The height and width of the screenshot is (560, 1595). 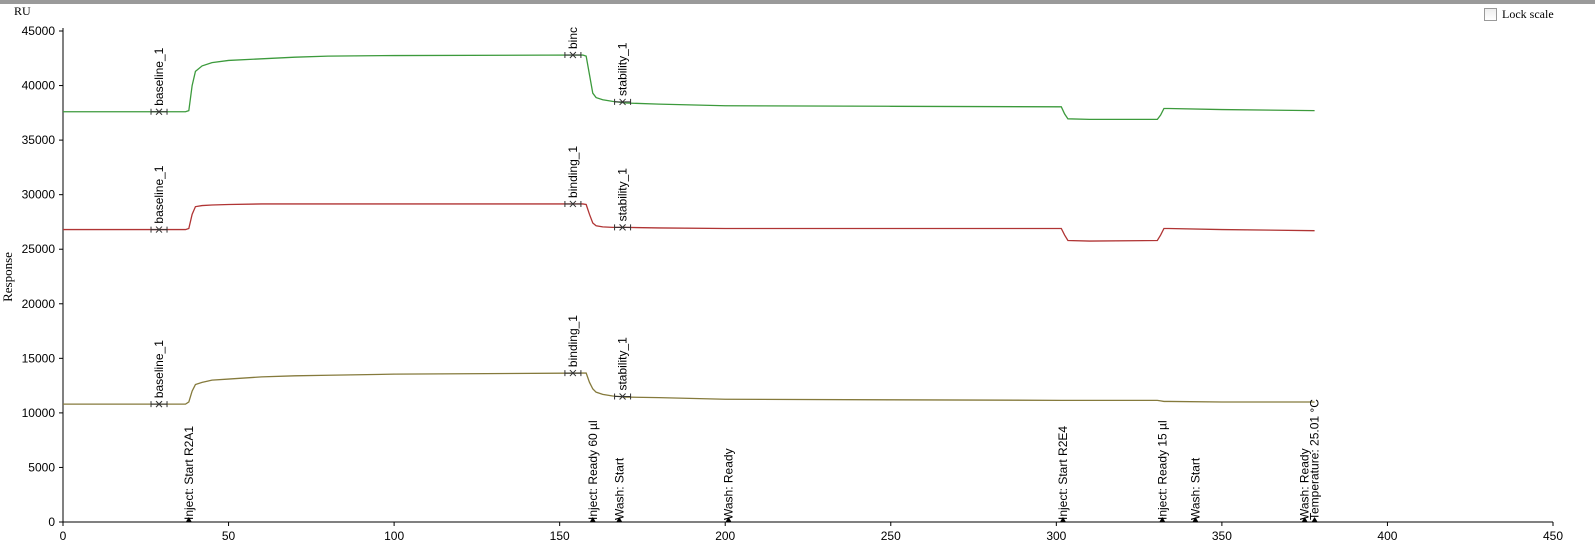 What do you see at coordinates (725, 536) in the screenshot?
I see `x-tick-label: 200` at bounding box center [725, 536].